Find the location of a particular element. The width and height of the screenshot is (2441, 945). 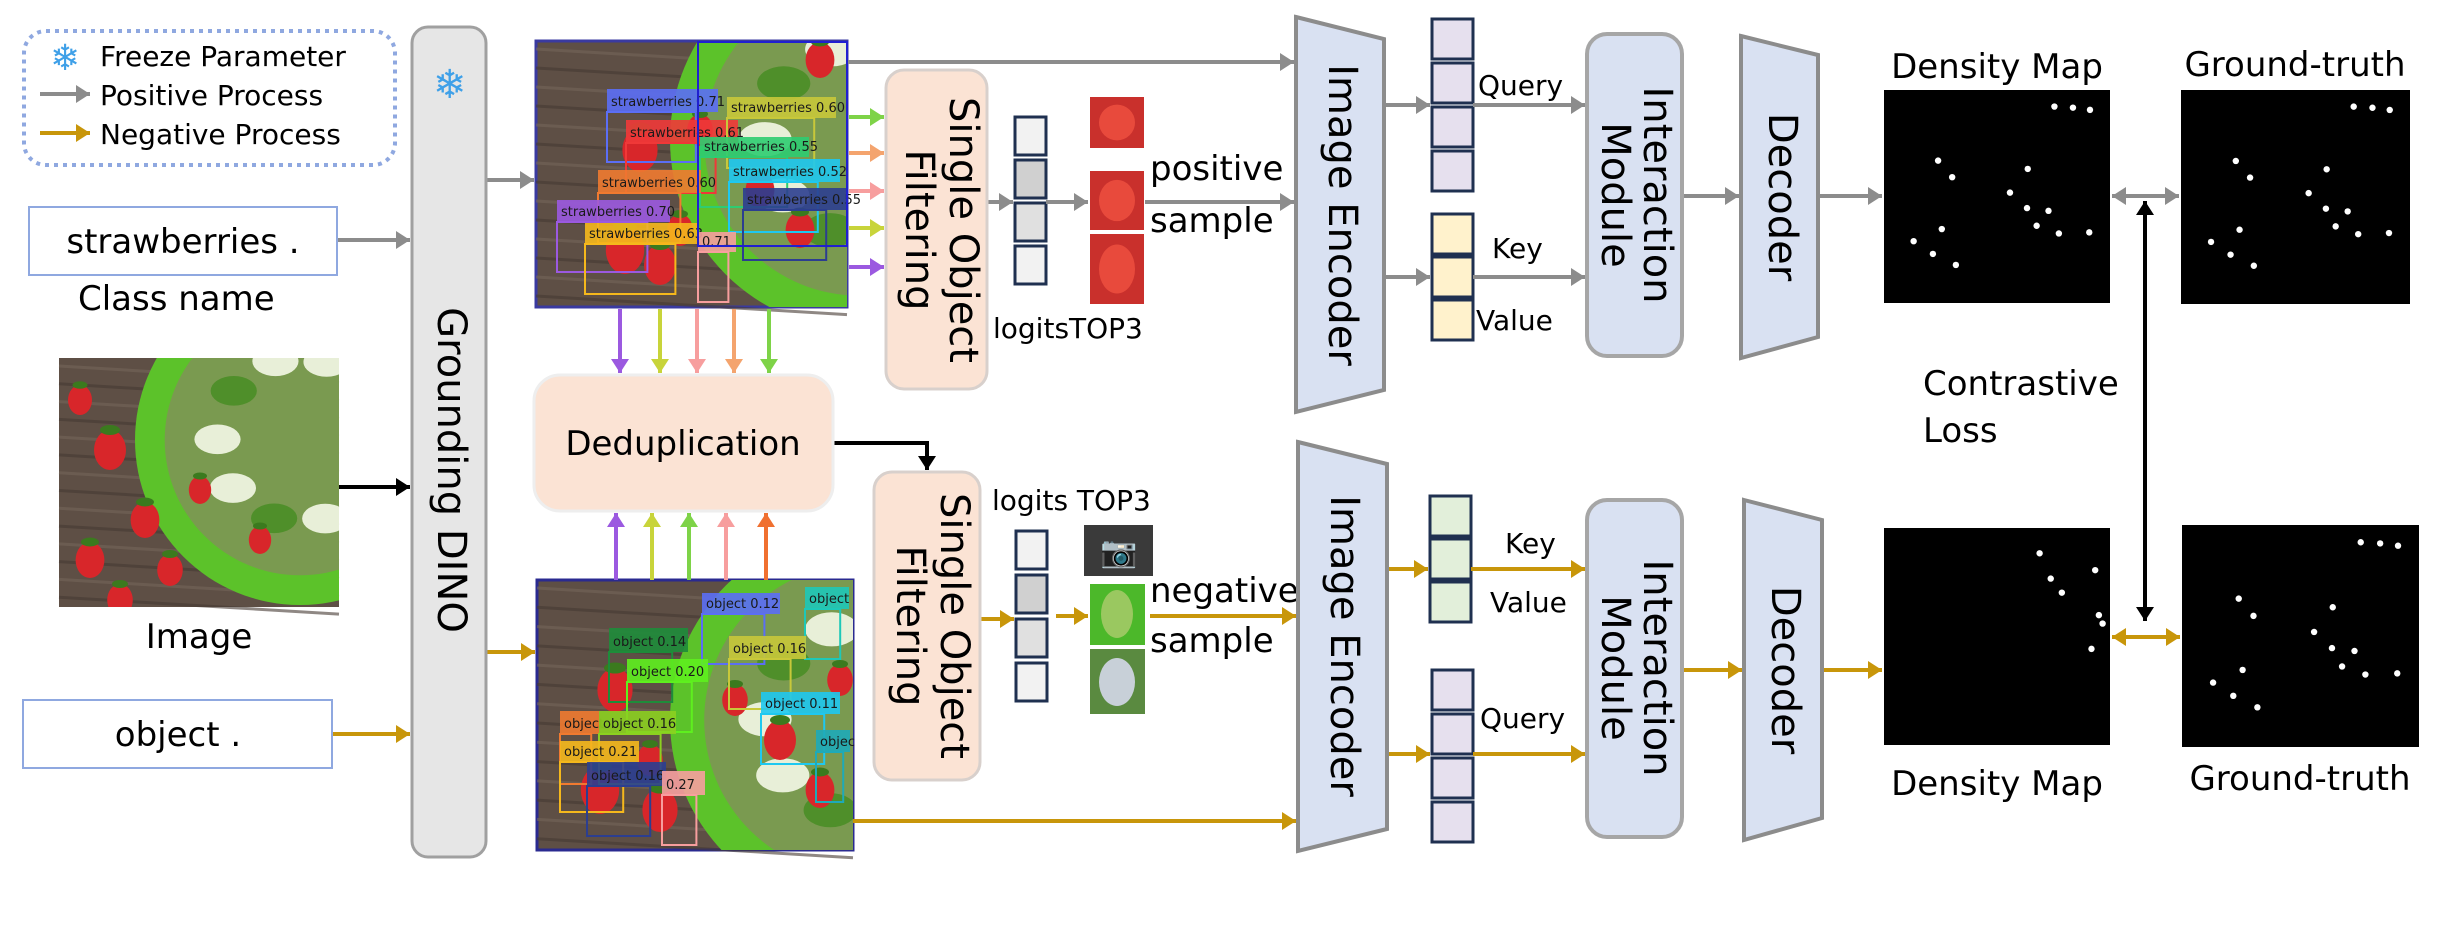

key-label-negative: Key is located at coordinates (1530, 543).